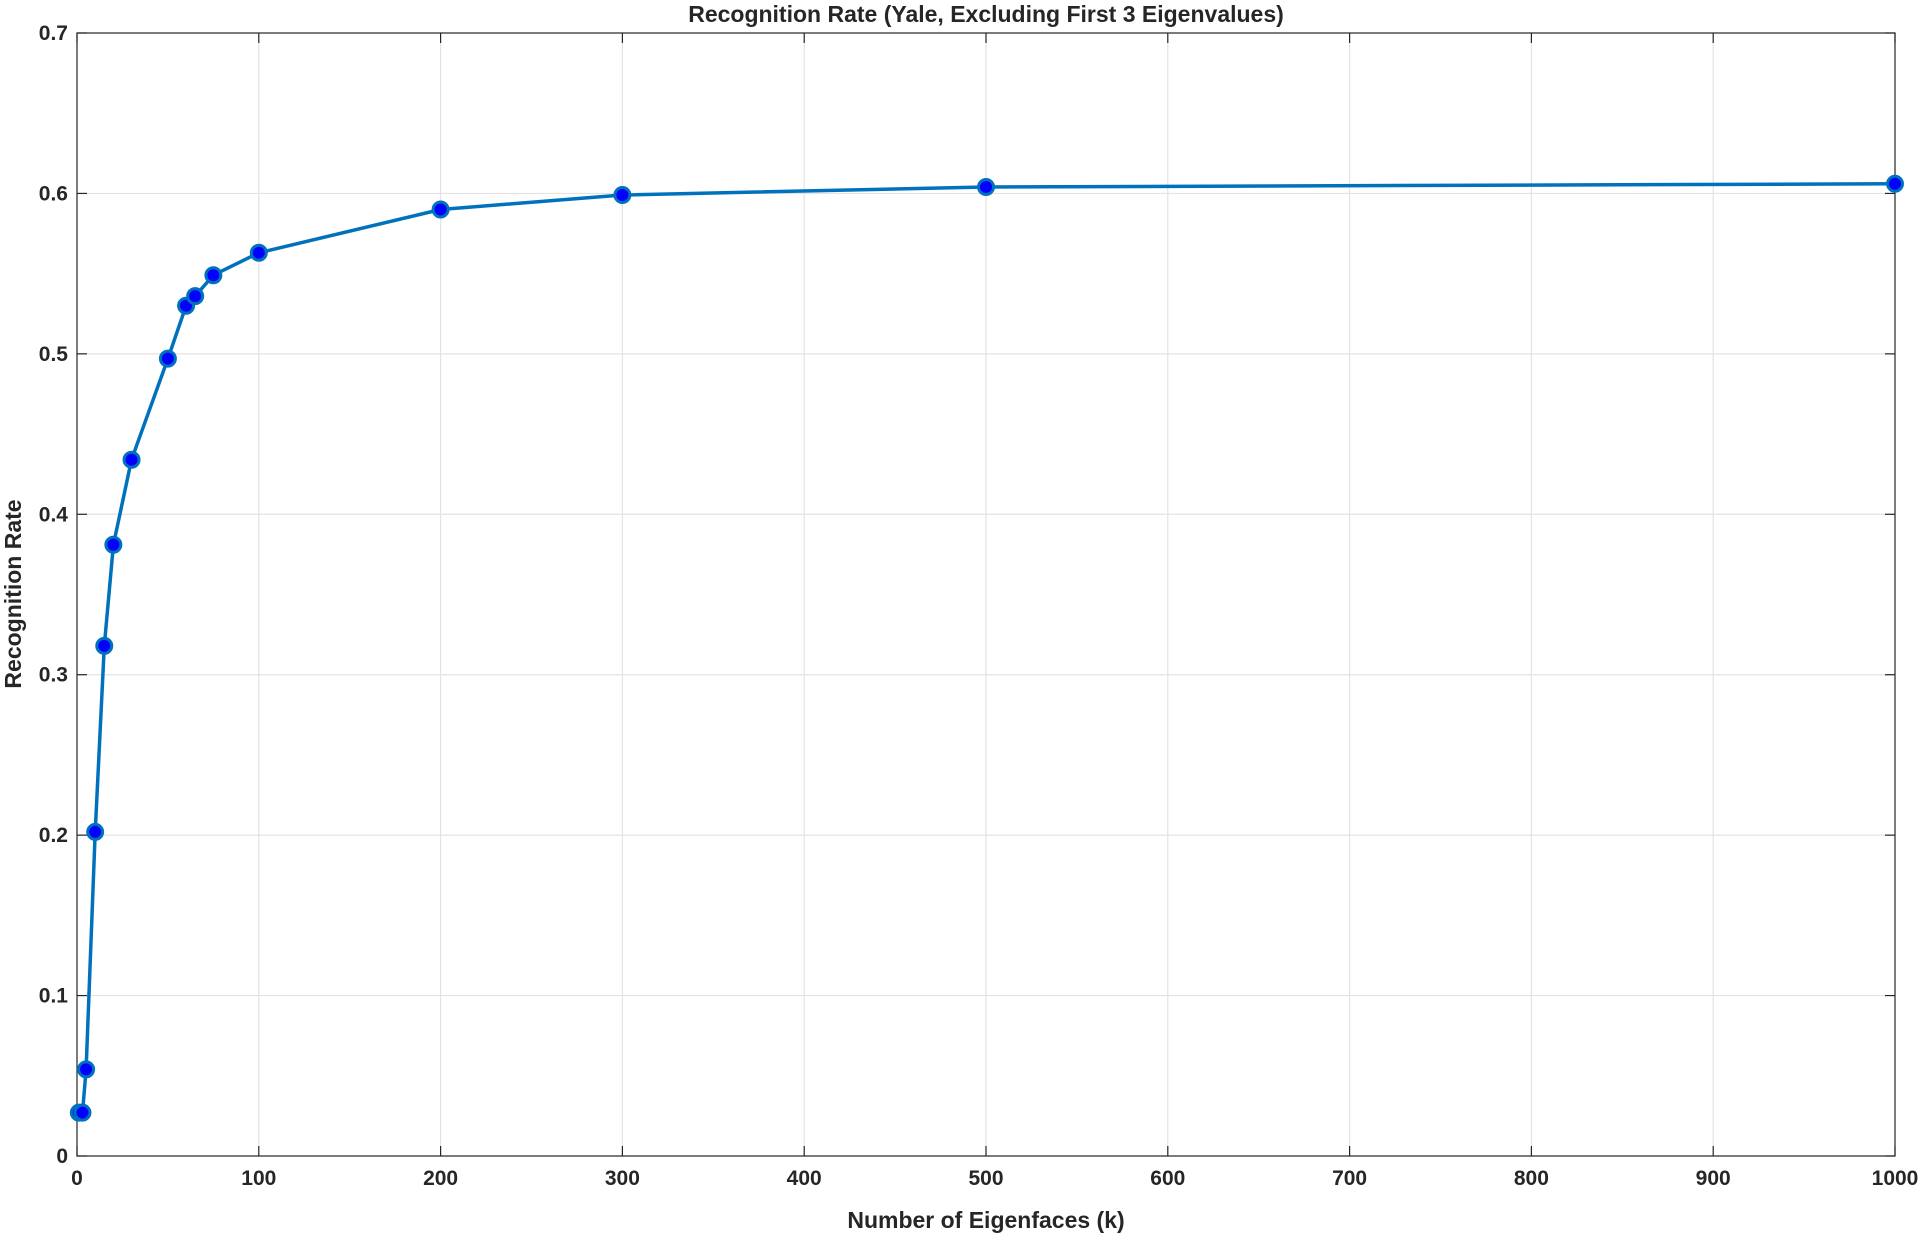  What do you see at coordinates (53, 675) in the screenshot?
I see `y-tick-label: 0.3` at bounding box center [53, 675].